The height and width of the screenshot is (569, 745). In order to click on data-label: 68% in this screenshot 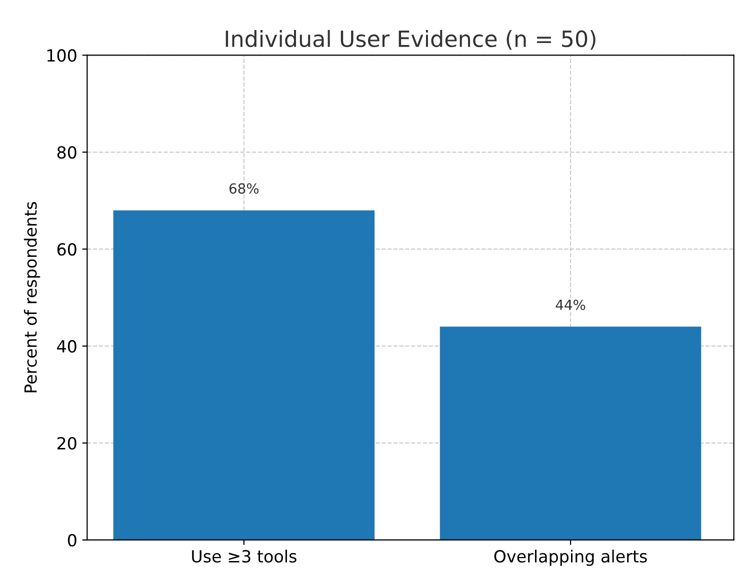, I will do `click(244, 188)`.